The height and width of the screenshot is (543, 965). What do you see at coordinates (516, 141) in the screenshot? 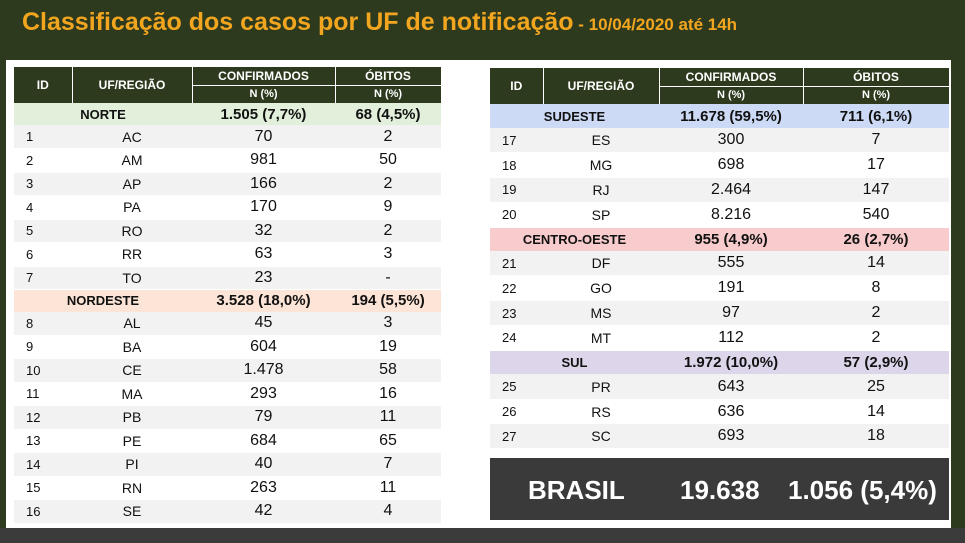
I see `state-id: 17` at bounding box center [516, 141].